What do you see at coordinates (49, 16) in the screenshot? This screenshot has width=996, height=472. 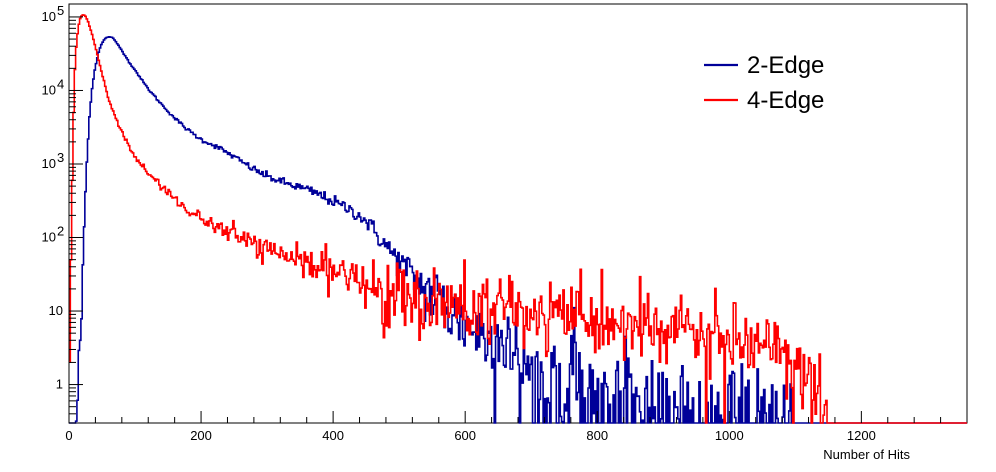 I see `y-tick-label-100000: 10` at bounding box center [49, 16].